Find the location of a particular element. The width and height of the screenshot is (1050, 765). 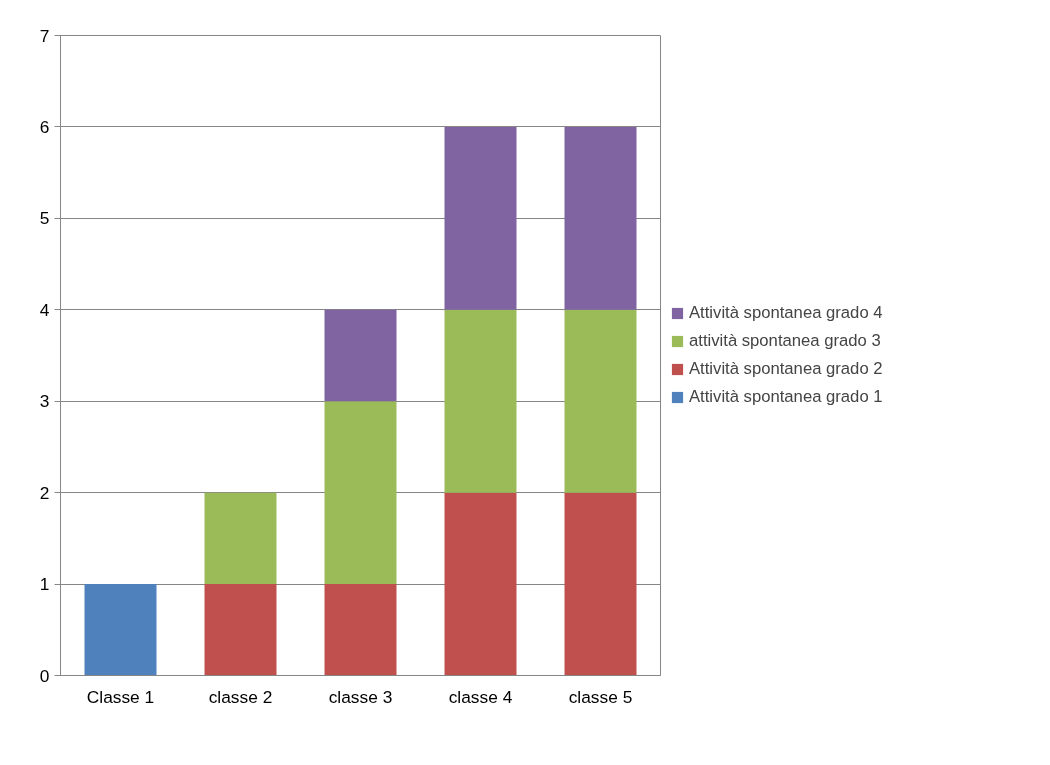

legend-label: Attività spontanea grado 4 is located at coordinates (786, 313).